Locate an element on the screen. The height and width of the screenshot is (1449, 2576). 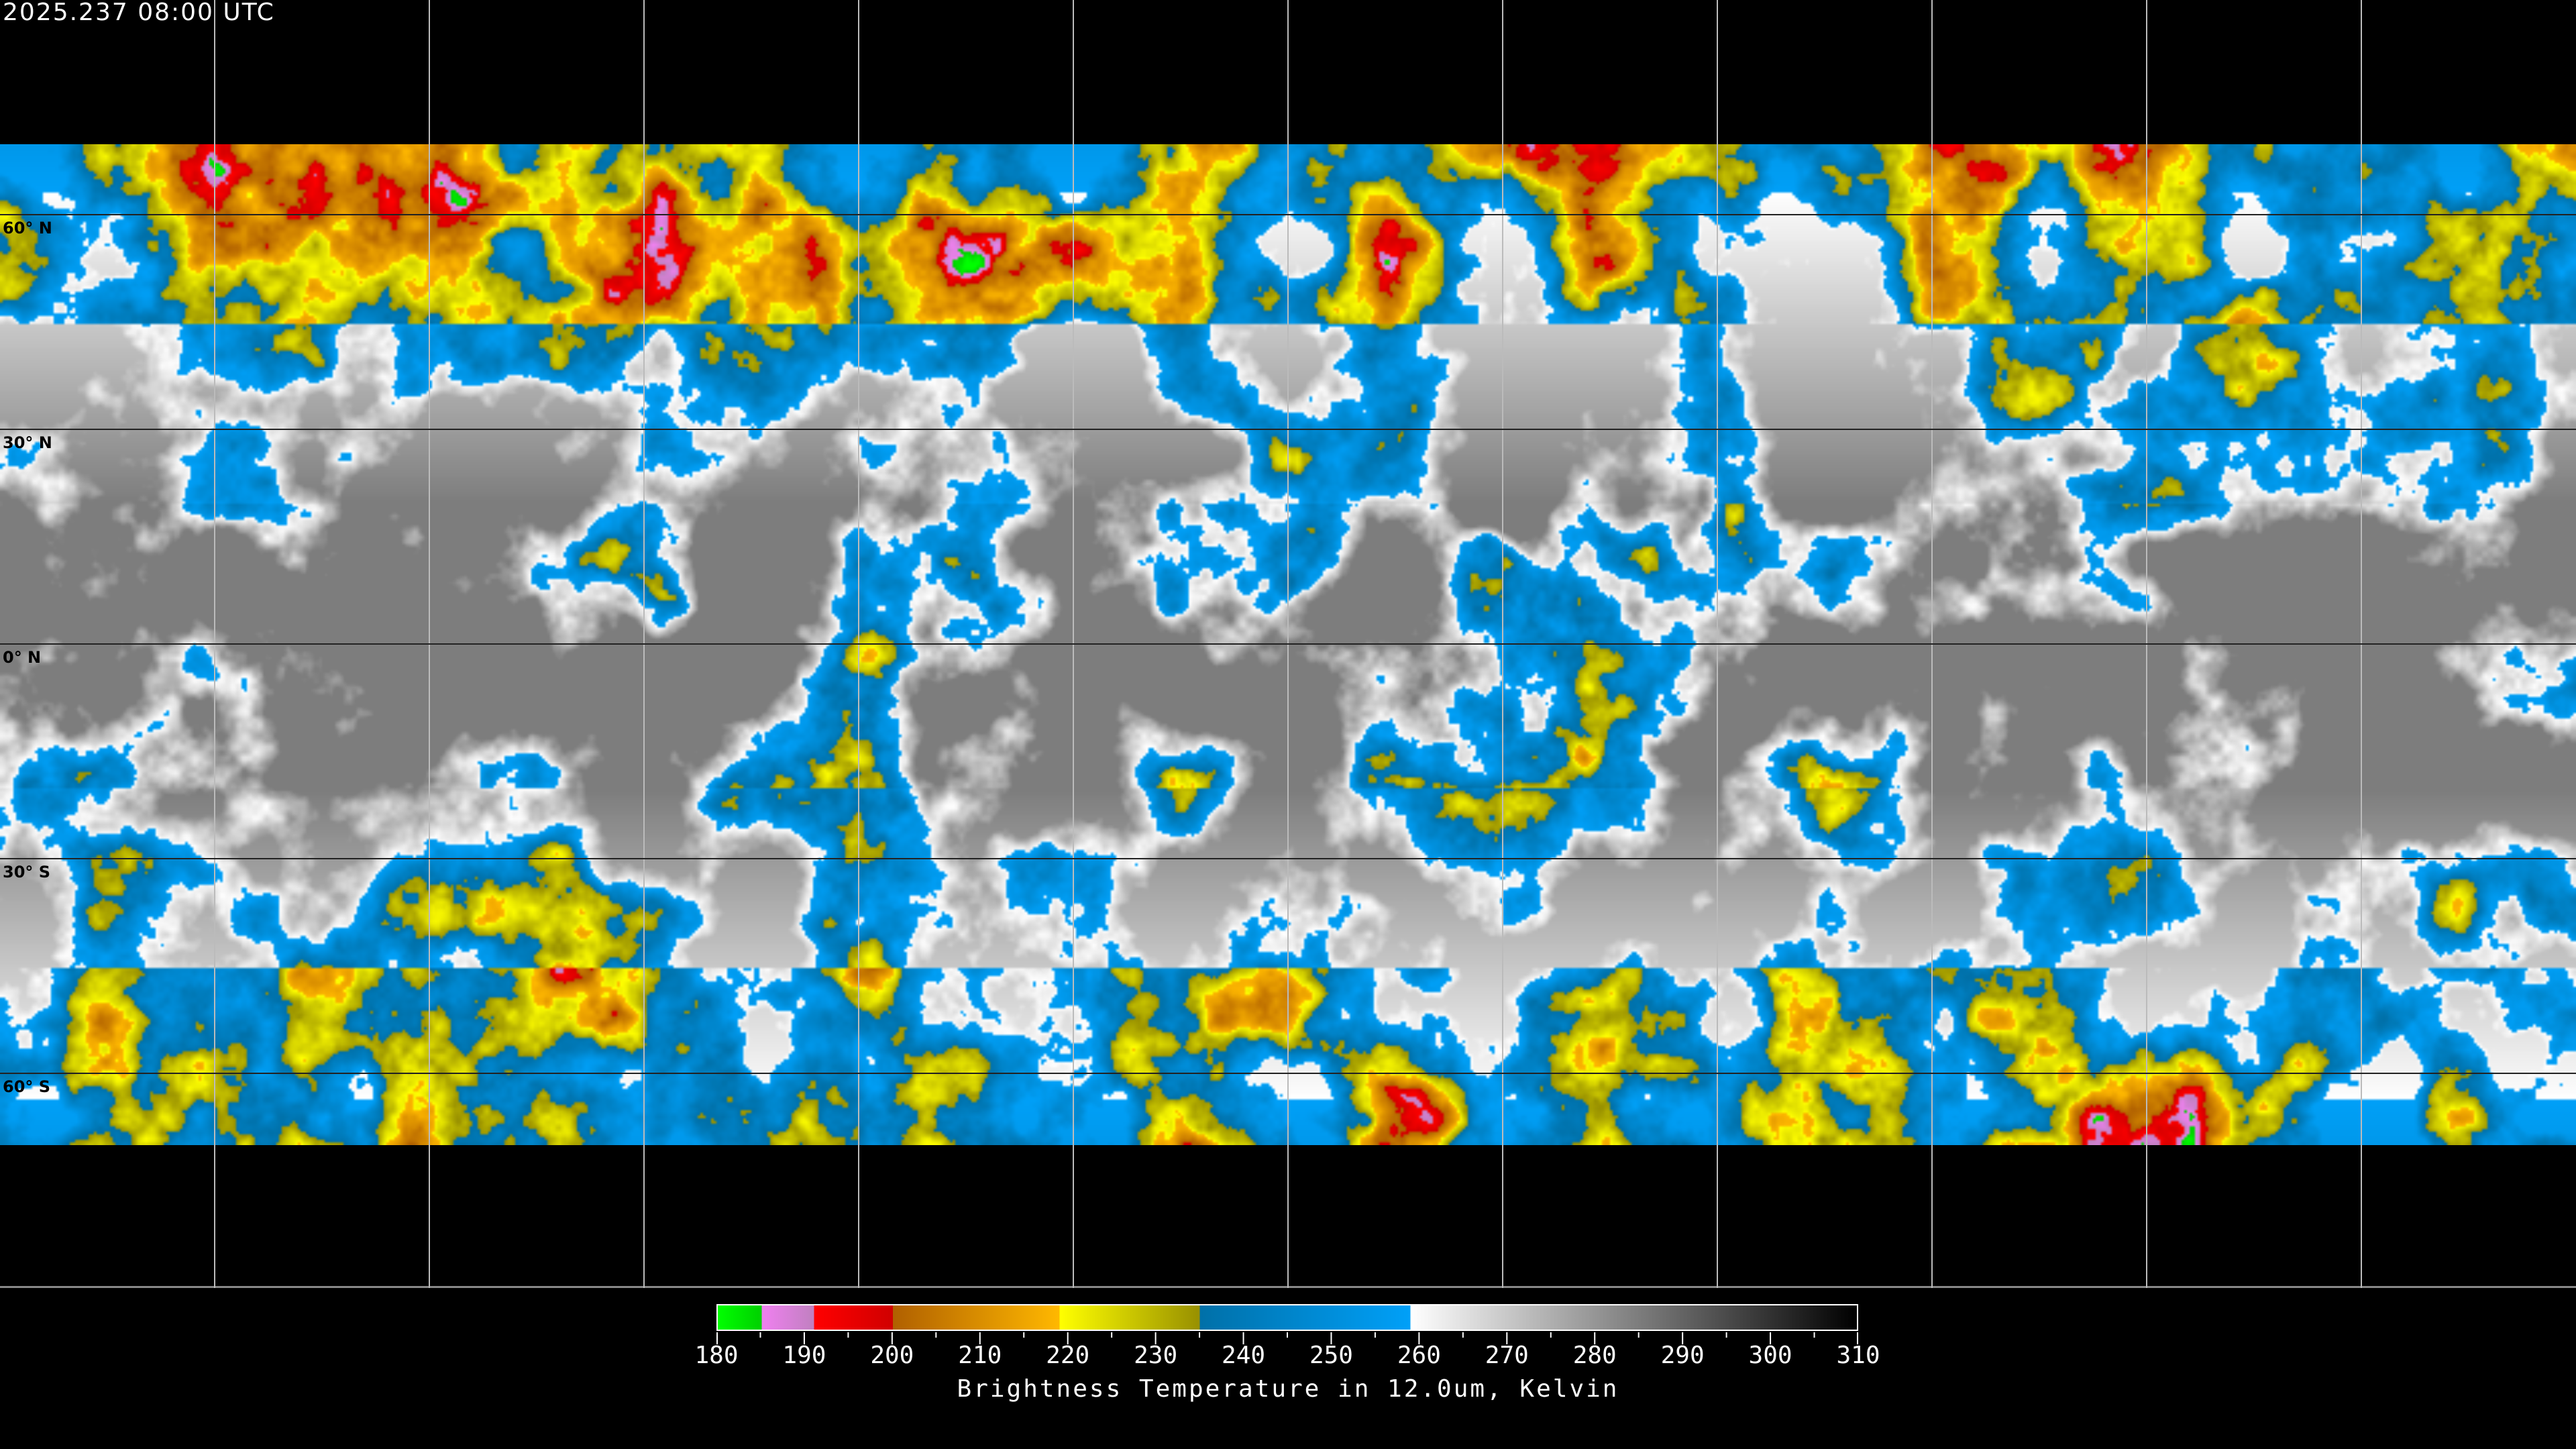
lat-label-0n: 0° N is located at coordinates (22, 657).